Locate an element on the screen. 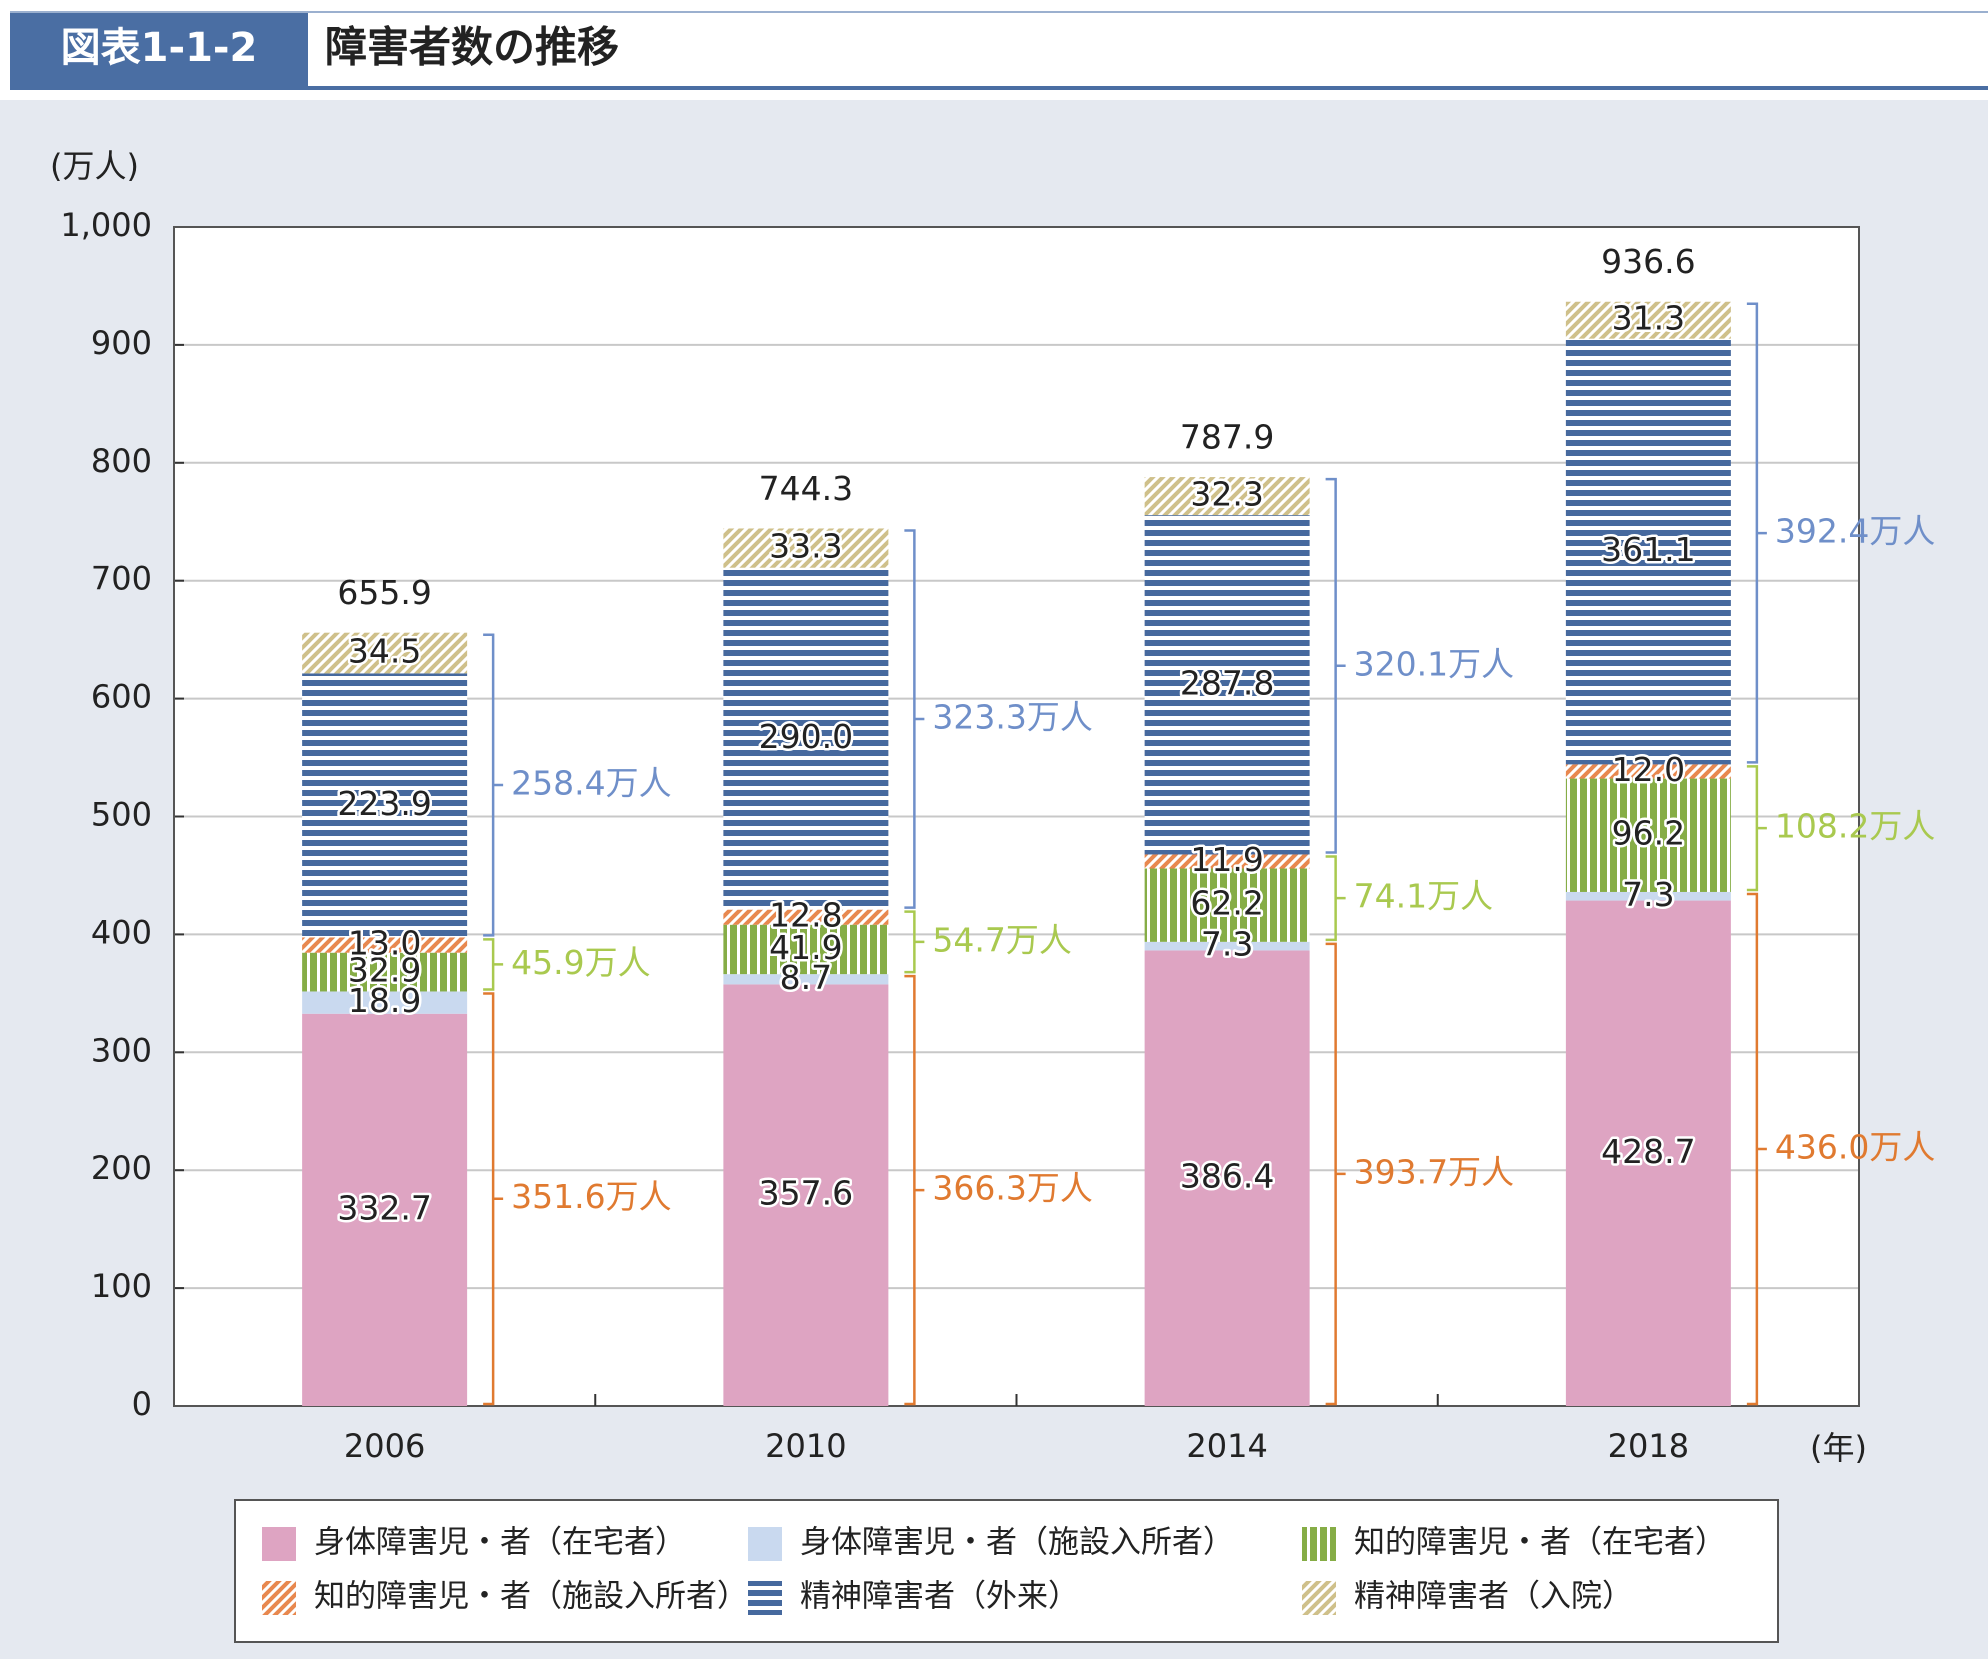 The image size is (1988, 1659). data-label: 32.9 is located at coordinates (384, 970).